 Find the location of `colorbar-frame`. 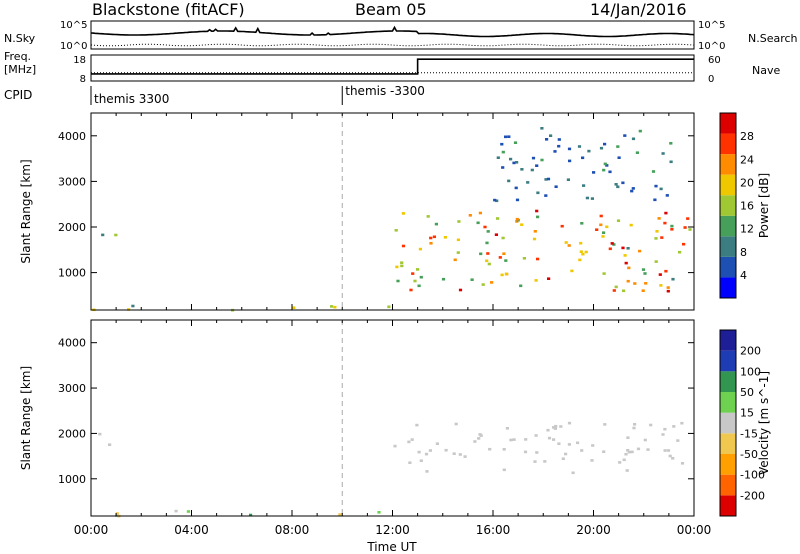

colorbar-frame is located at coordinates (728, 423).